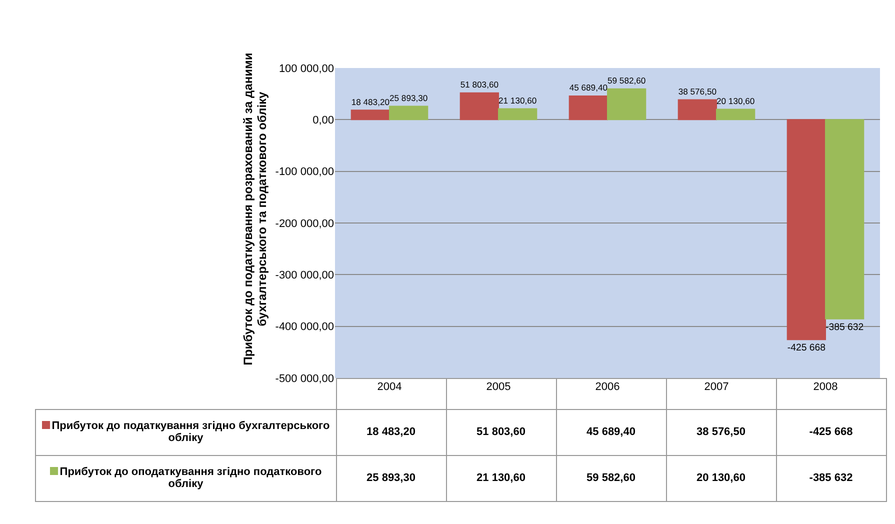 Image resolution: width=895 pixels, height=524 pixels. Describe the element at coordinates (501, 432) in the screenshot. I see `data-label: 51 803,60` at that location.